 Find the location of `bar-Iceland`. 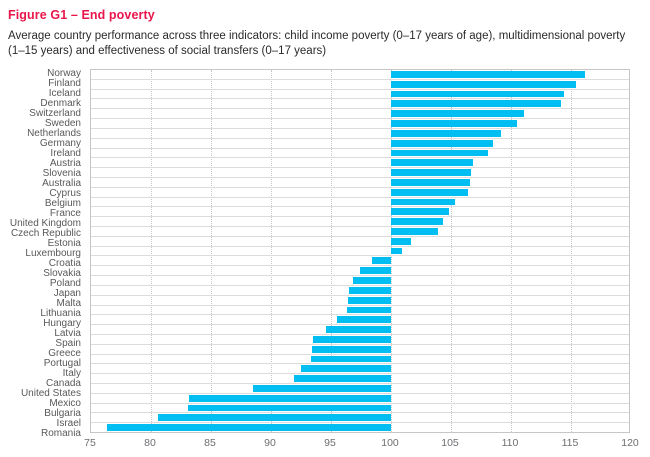

bar-Iceland is located at coordinates (477, 94).